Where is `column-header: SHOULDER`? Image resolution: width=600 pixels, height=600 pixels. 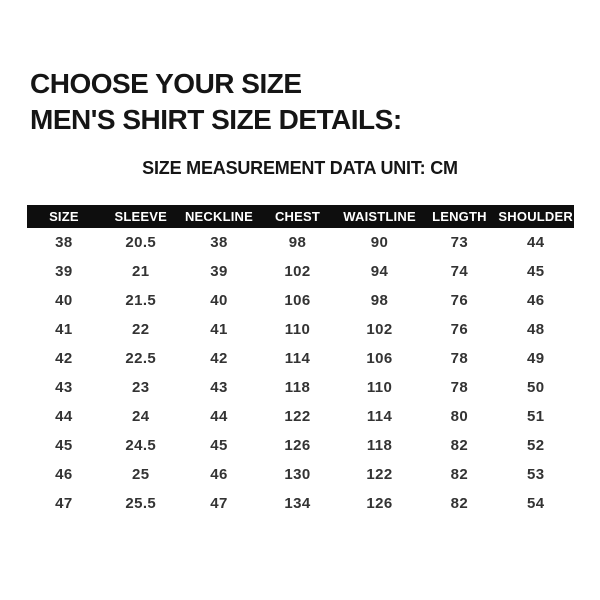 column-header: SHOULDER is located at coordinates (535, 216).